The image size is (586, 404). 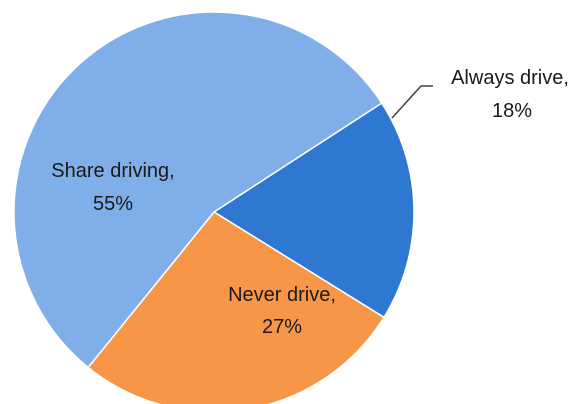 What do you see at coordinates (406, 102) in the screenshot?
I see `always-drive-leader-line` at bounding box center [406, 102].